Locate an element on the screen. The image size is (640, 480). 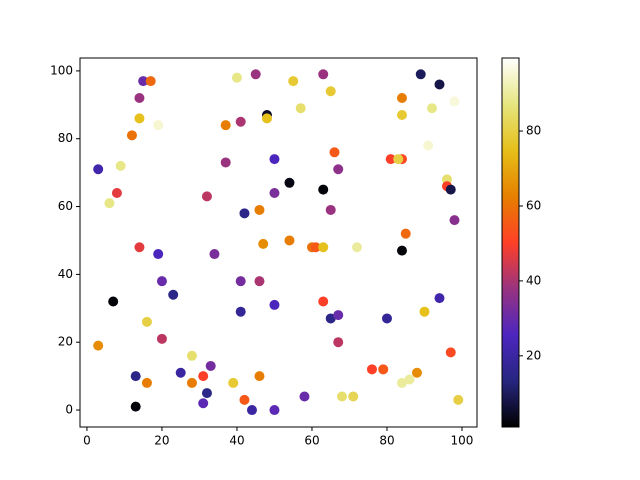
x-tick-label: 0 is located at coordinates (87, 441).